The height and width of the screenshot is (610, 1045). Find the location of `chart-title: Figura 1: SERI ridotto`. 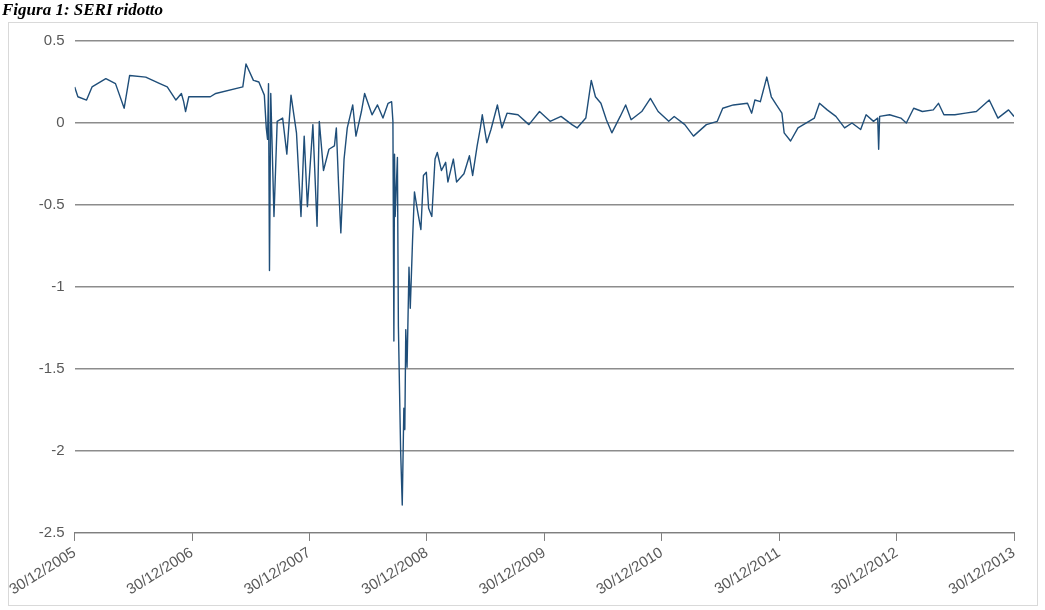

chart-title: Figura 1: SERI ridotto is located at coordinates (83, 10).